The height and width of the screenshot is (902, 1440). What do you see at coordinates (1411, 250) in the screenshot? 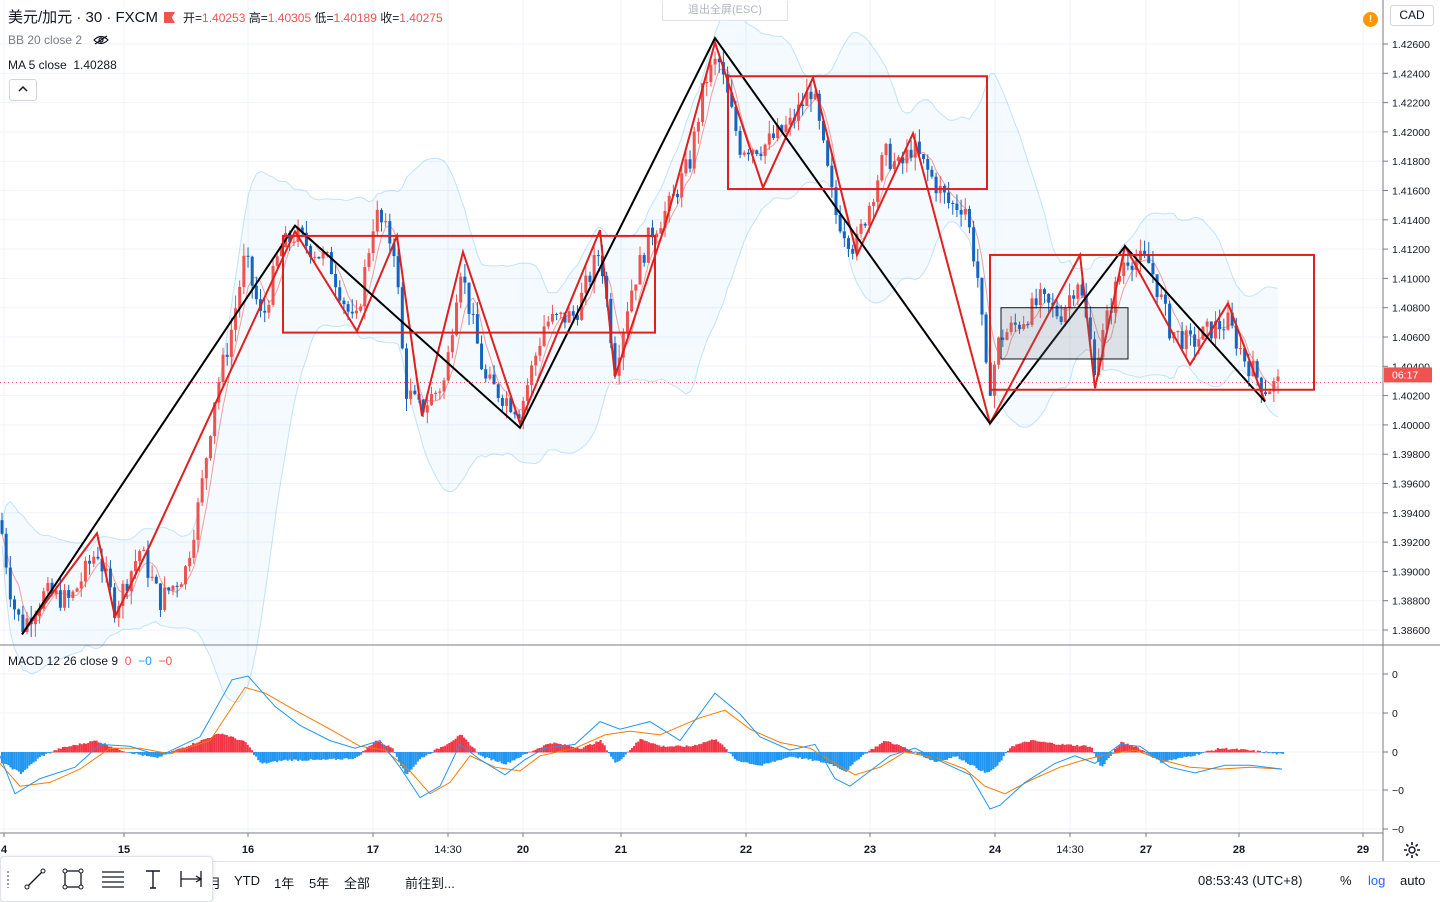
I see `price-tick-label: 1.41200` at bounding box center [1411, 250].